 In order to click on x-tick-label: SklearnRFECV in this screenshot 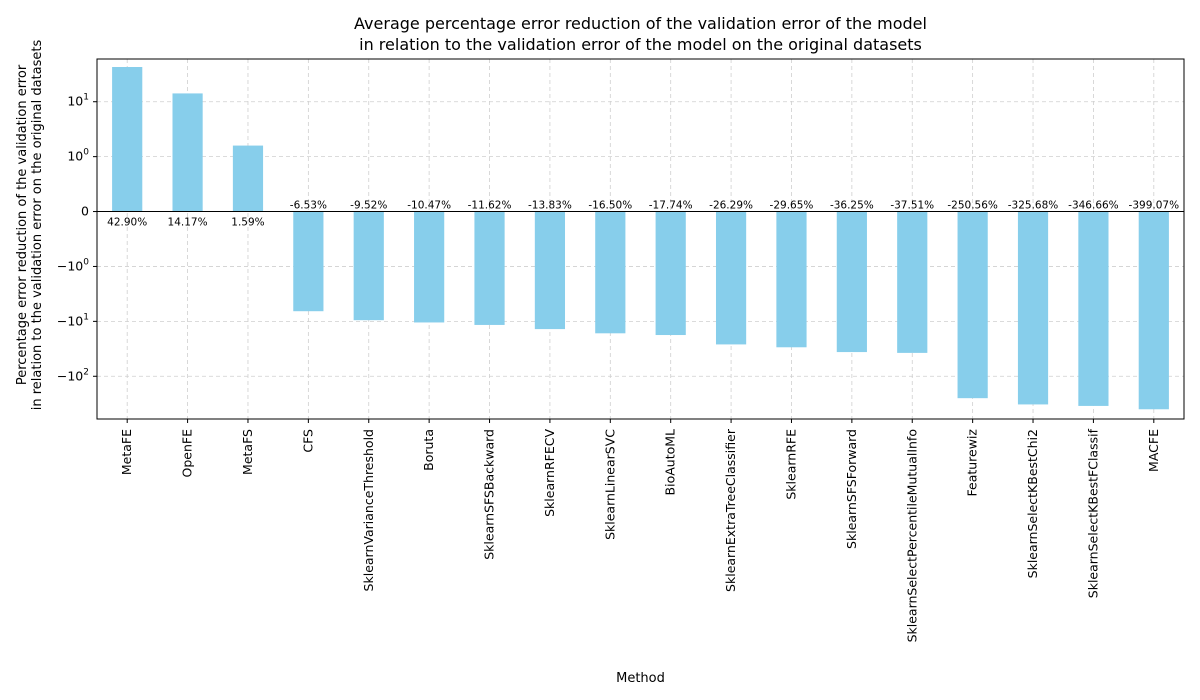, I will do `click(549, 473)`.